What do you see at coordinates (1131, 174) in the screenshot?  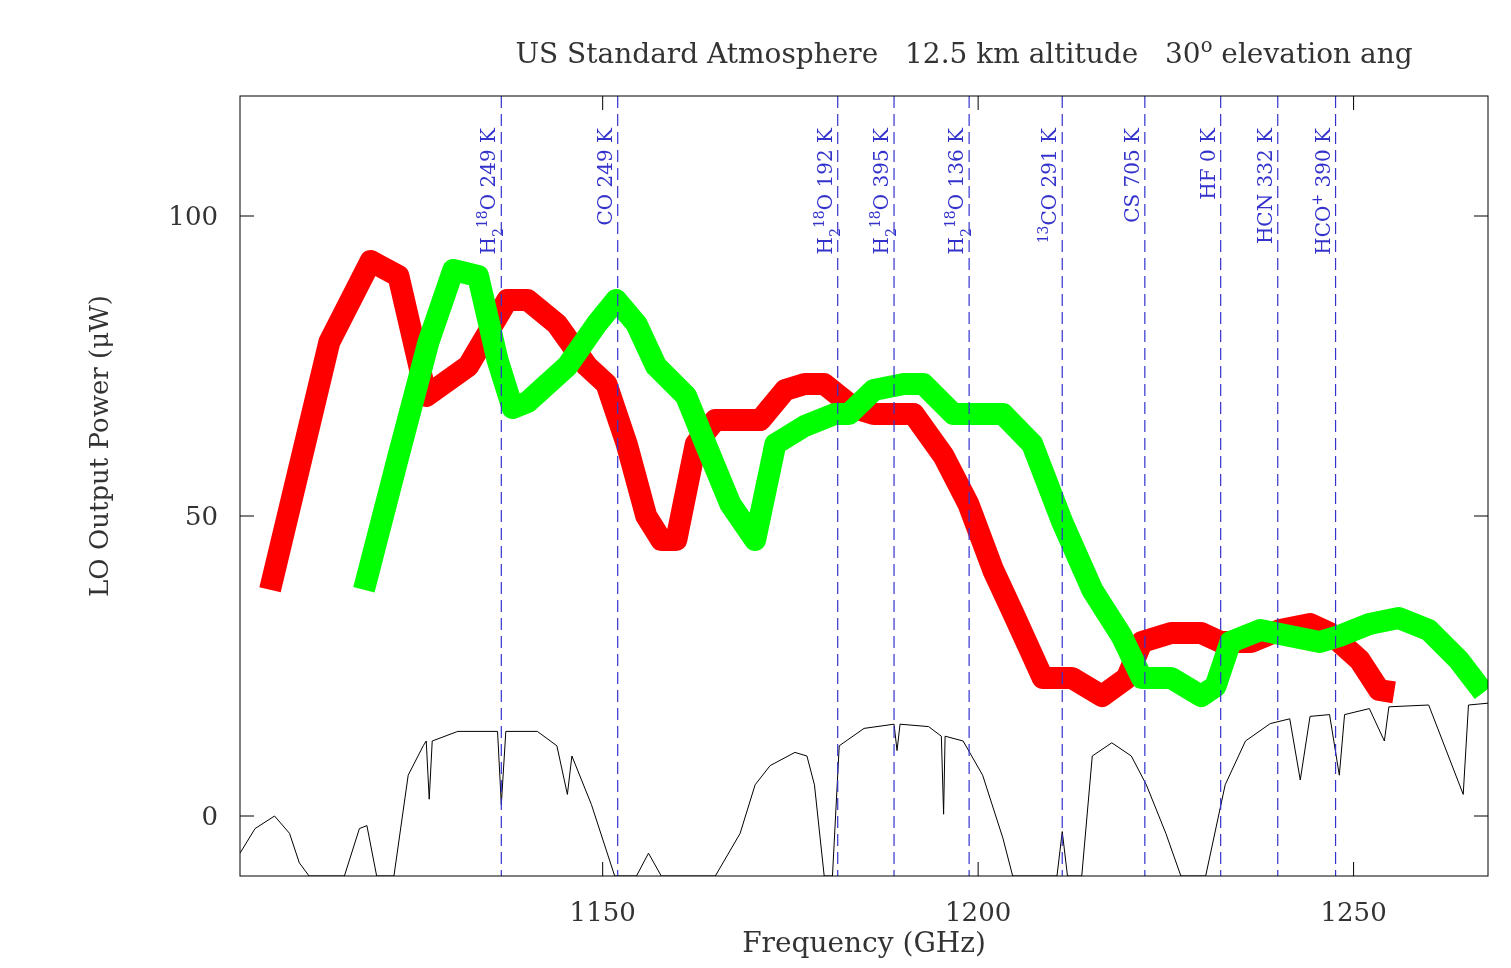 I see `ref-line-label: CS 705 K` at bounding box center [1131, 174].